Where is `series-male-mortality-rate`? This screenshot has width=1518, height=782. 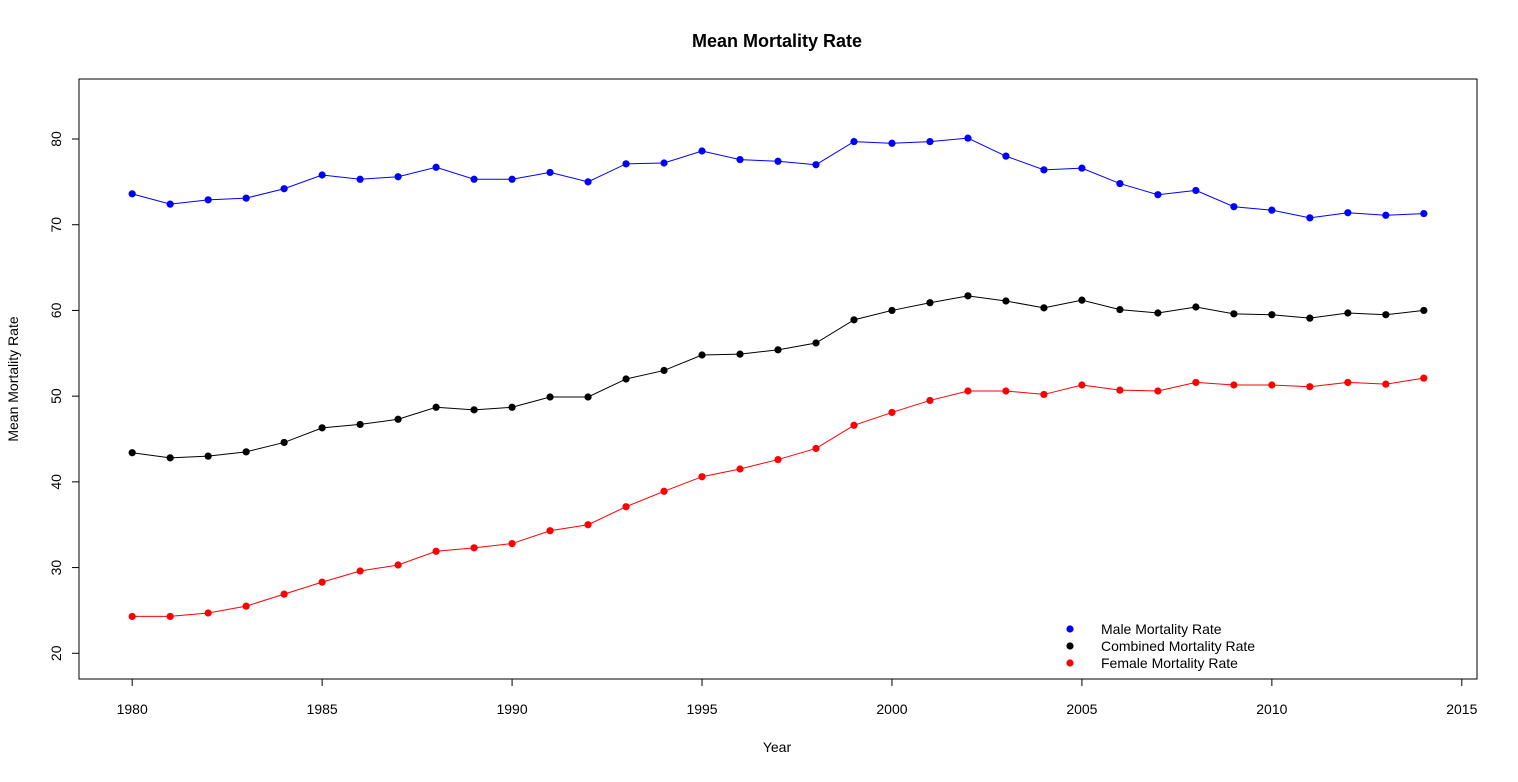 series-male-mortality-rate is located at coordinates (778, 178).